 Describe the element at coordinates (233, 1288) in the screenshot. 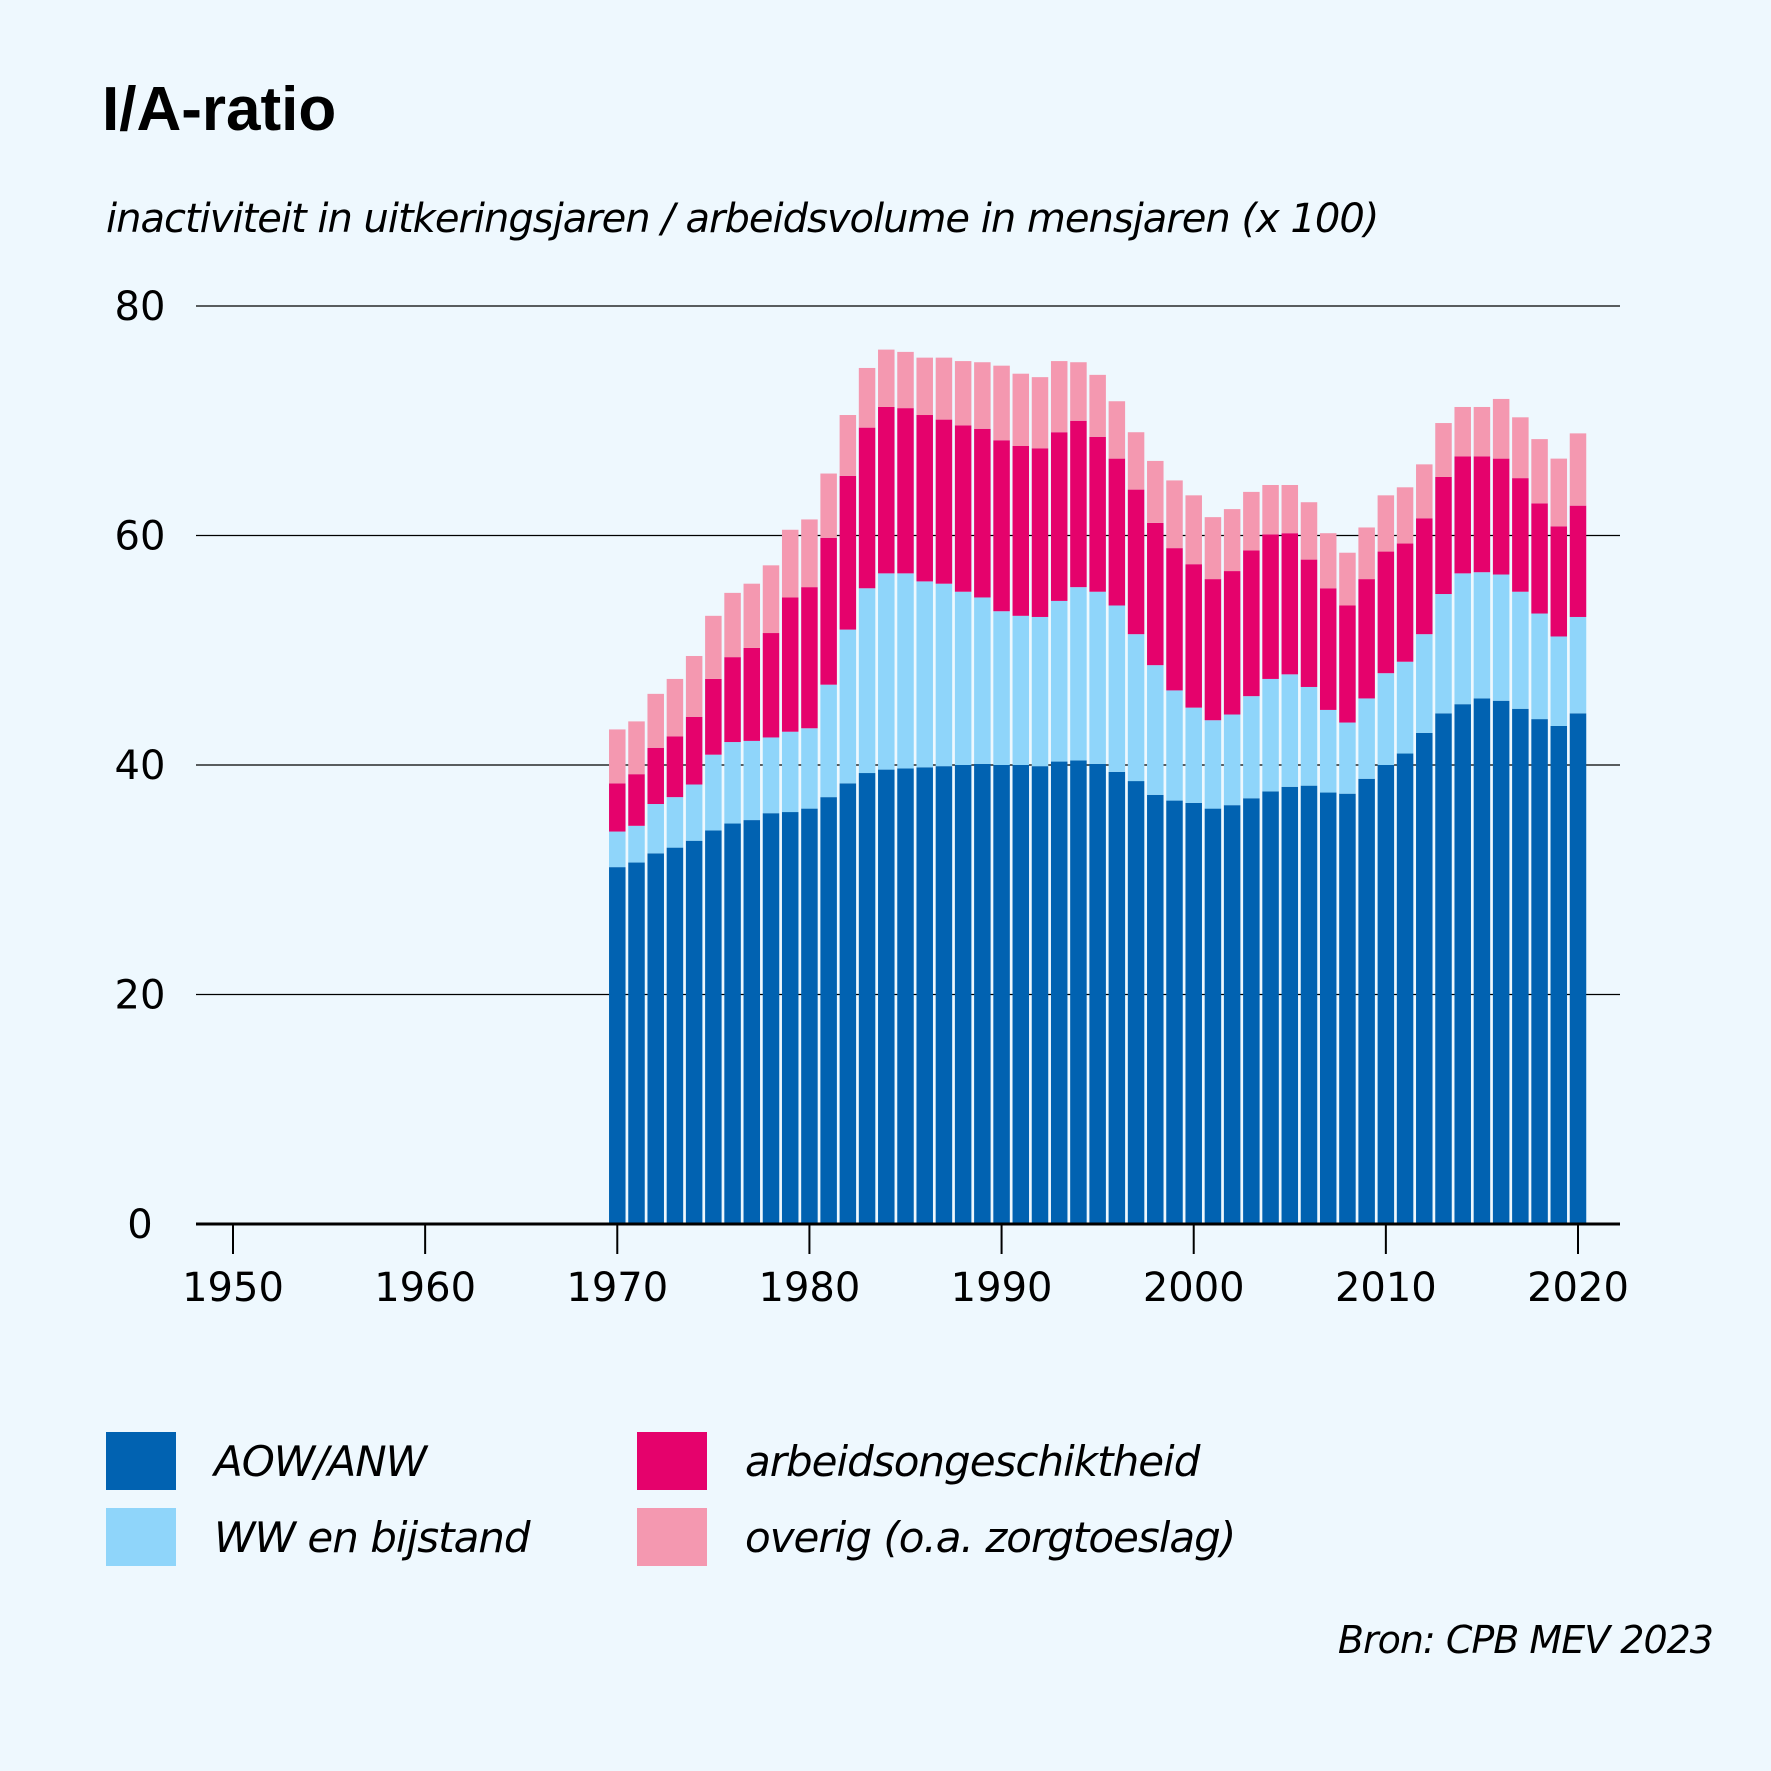

I see `x-tick-label-1950: 1950` at that location.